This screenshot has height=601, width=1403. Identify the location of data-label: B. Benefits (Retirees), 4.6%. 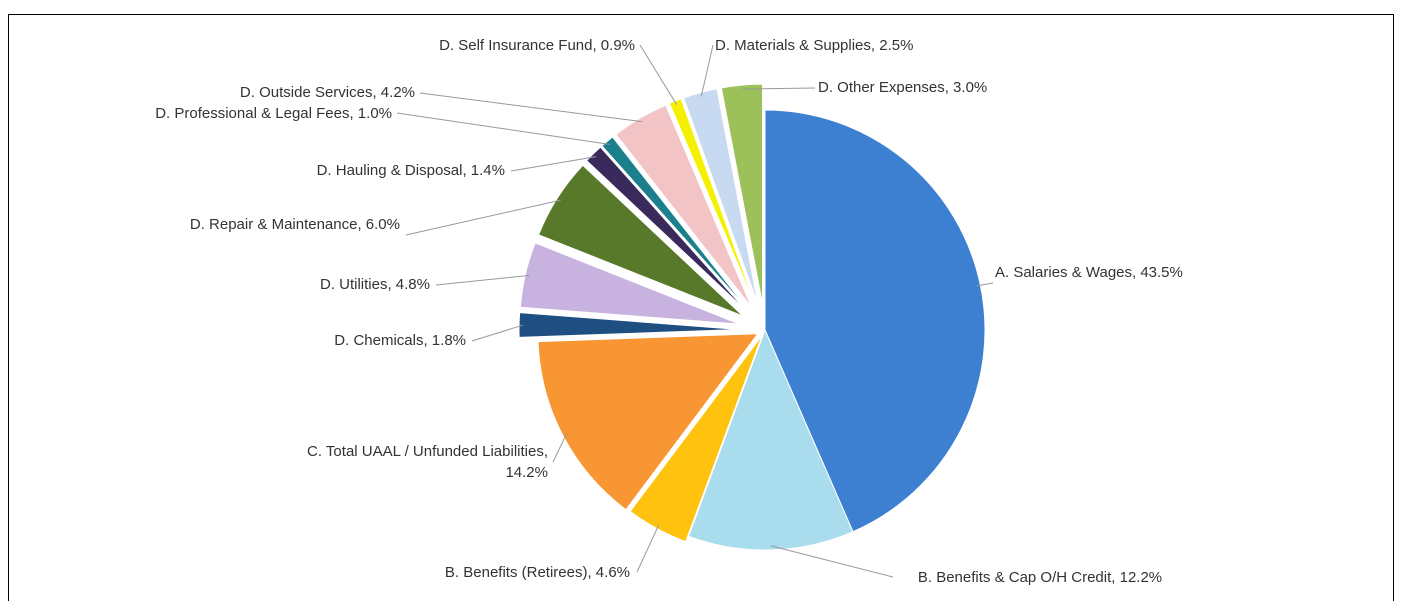
(537, 572).